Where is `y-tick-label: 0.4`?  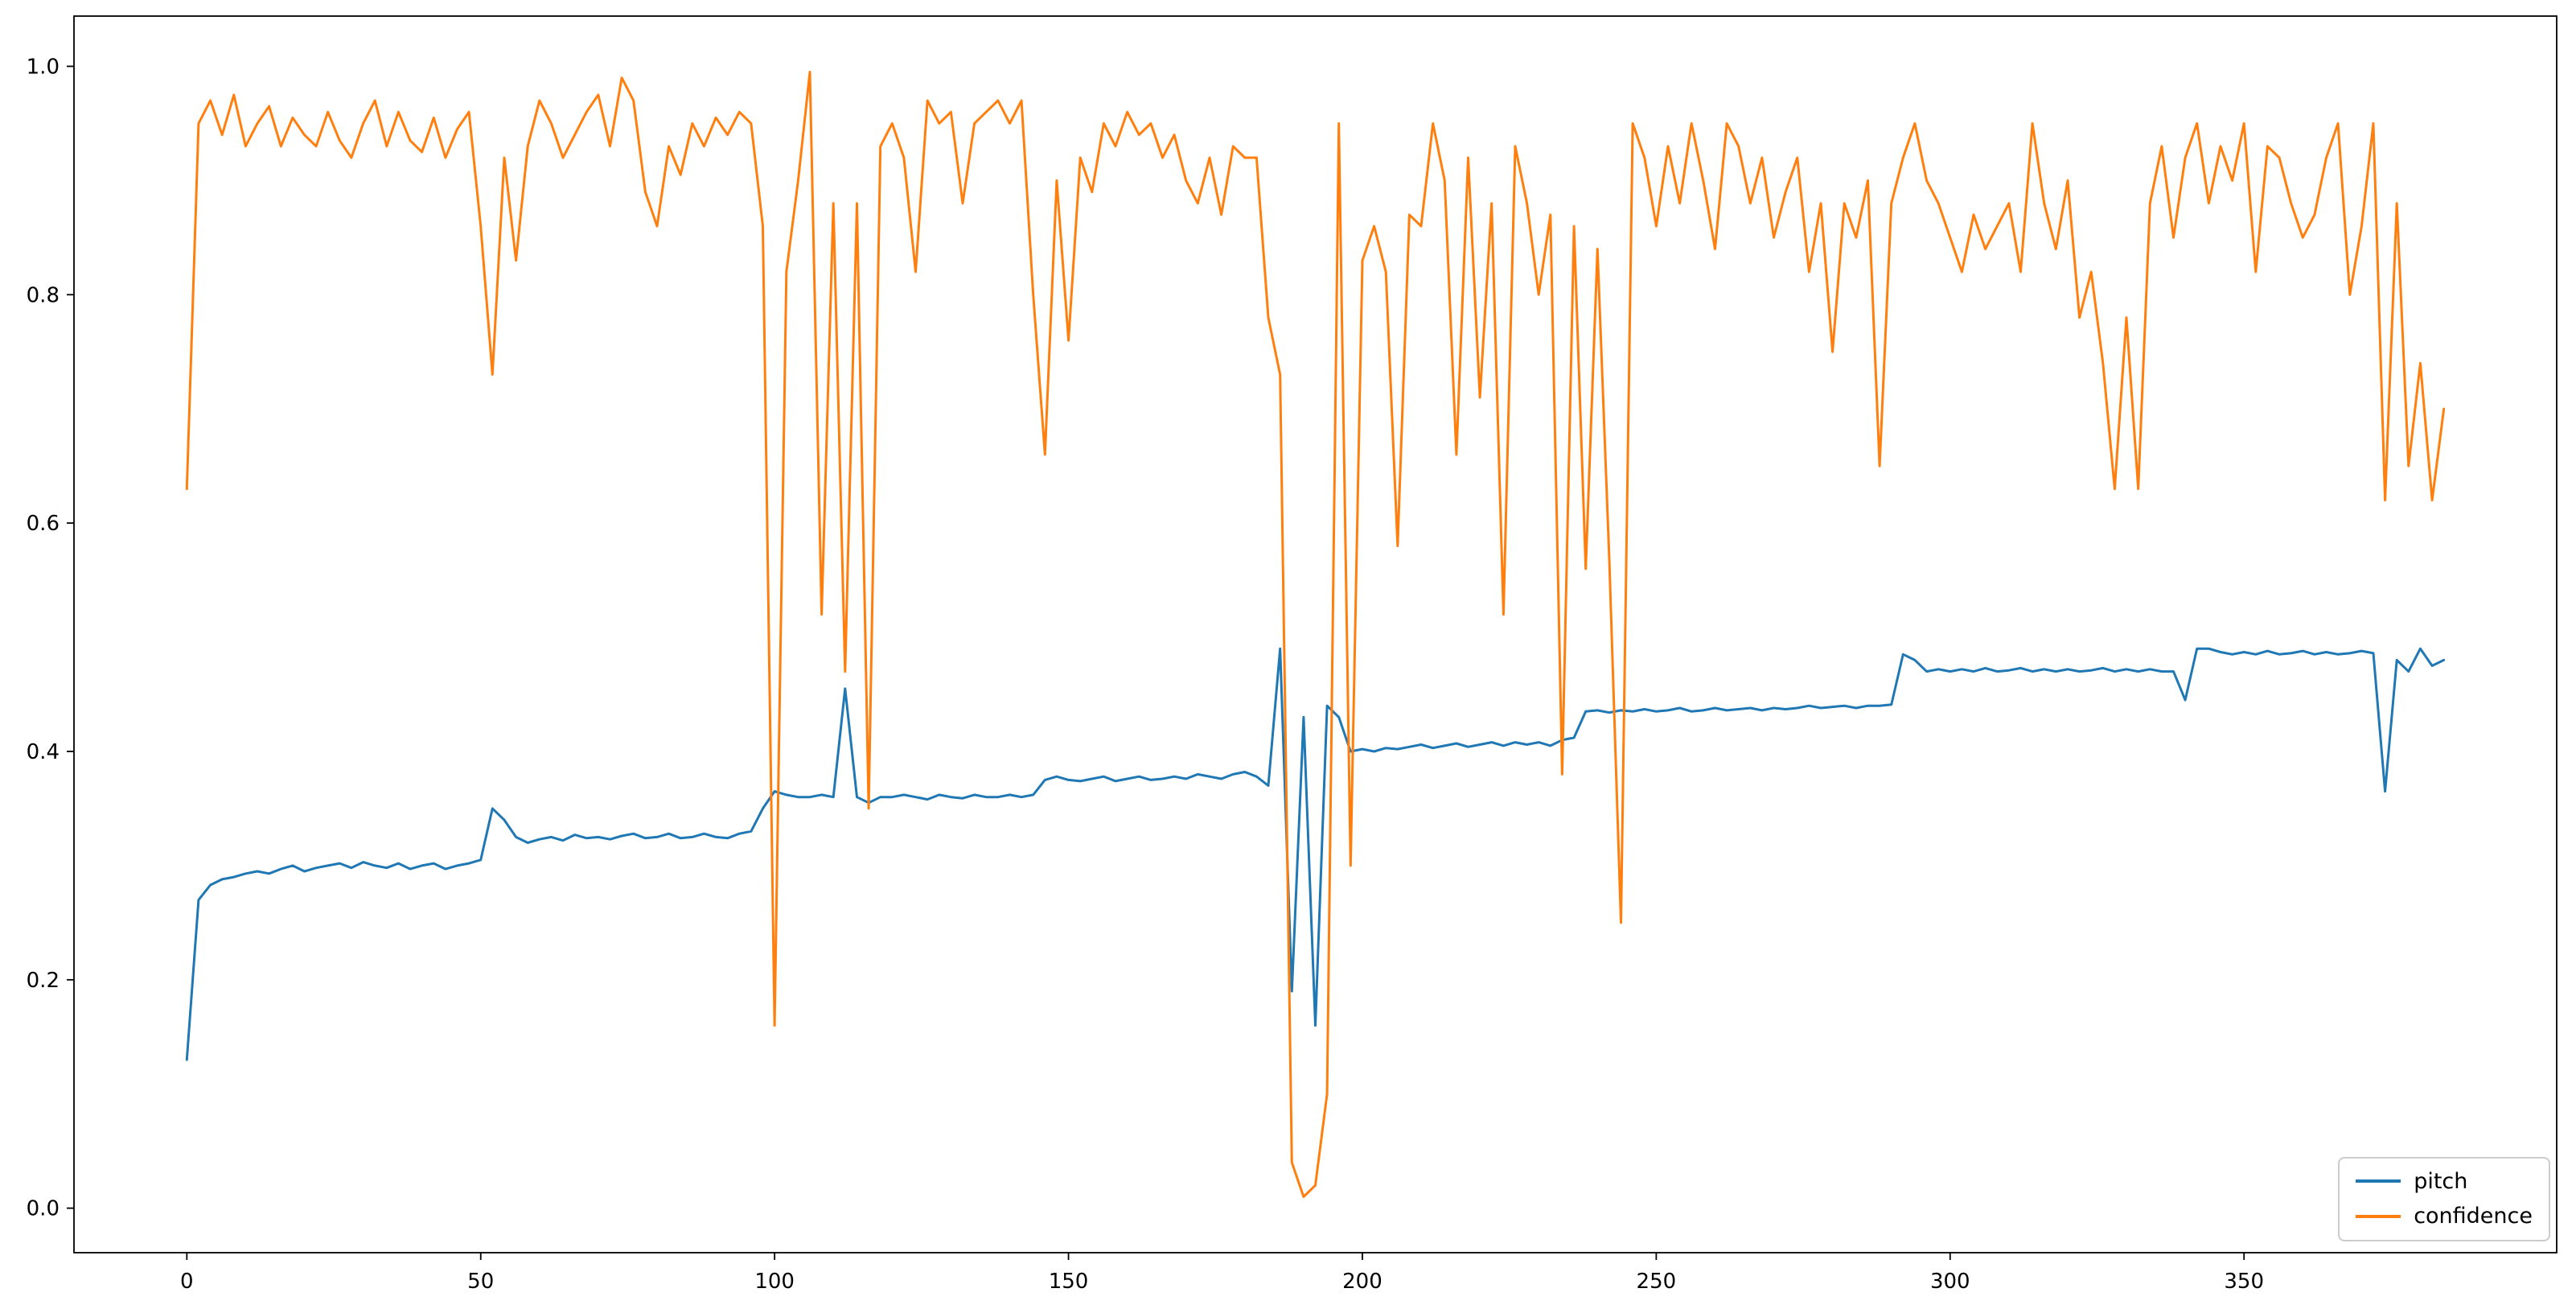 y-tick-label: 0.4 is located at coordinates (43, 752).